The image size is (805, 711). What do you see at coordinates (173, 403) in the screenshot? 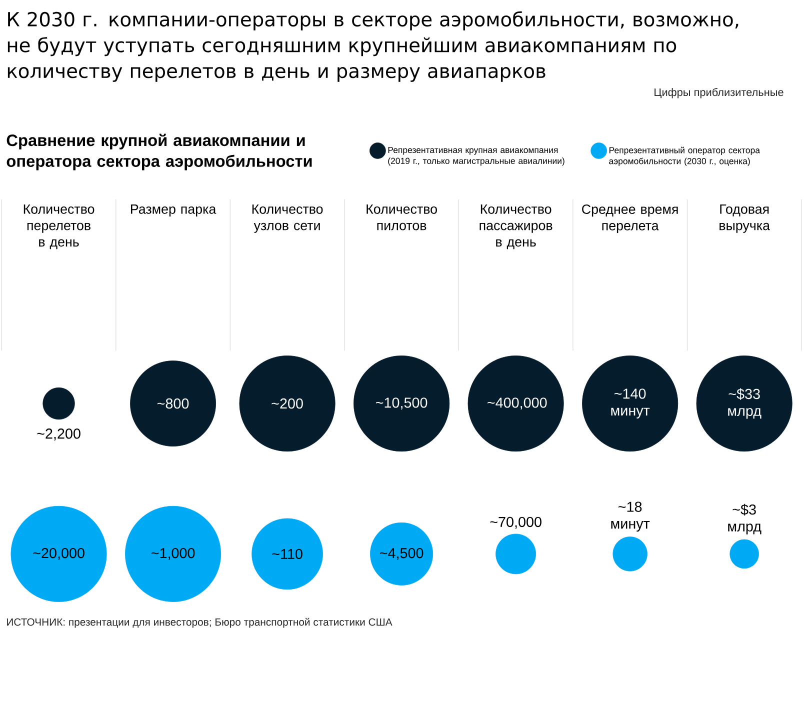
I see `data-label: ~800` at bounding box center [173, 403].